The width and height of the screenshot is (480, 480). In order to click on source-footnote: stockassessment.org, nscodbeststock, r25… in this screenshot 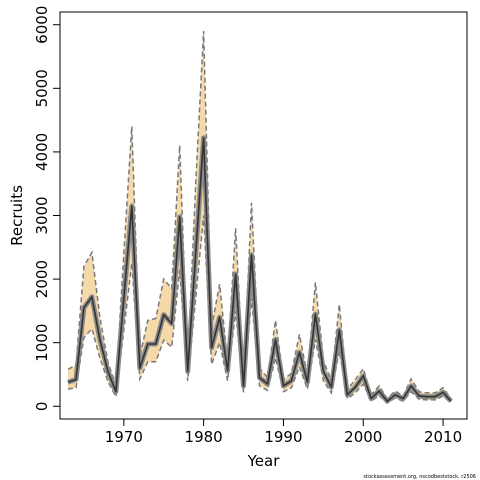, I will do `click(419, 477)`.